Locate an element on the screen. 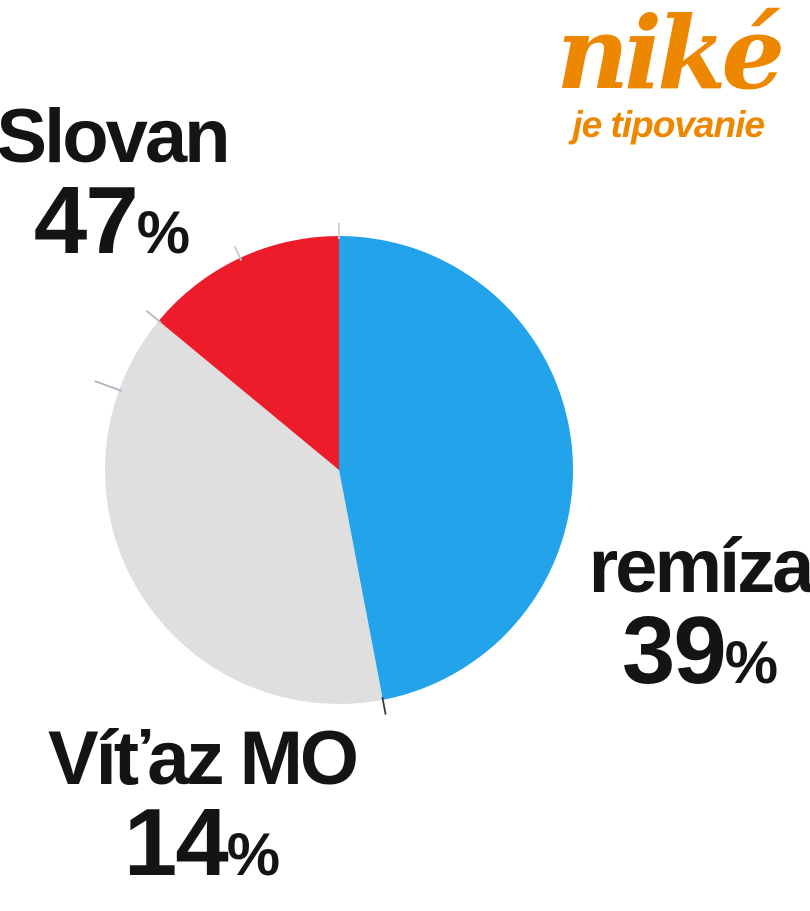 This screenshot has height=911, width=810. percent-value: 14 is located at coordinates (176, 842).